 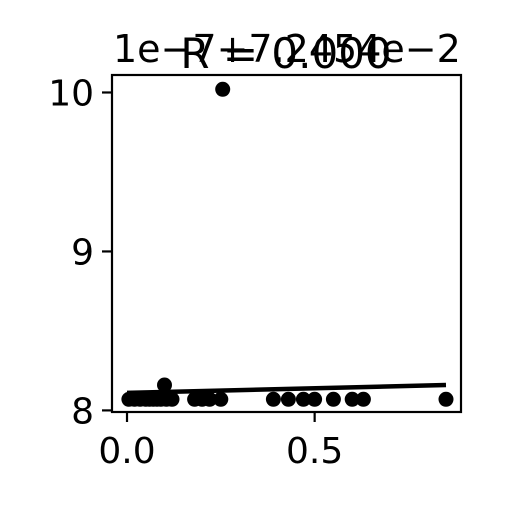 I want to click on axis-offset-text: 1e−7+7.2454e−2, so click(x=287, y=49).